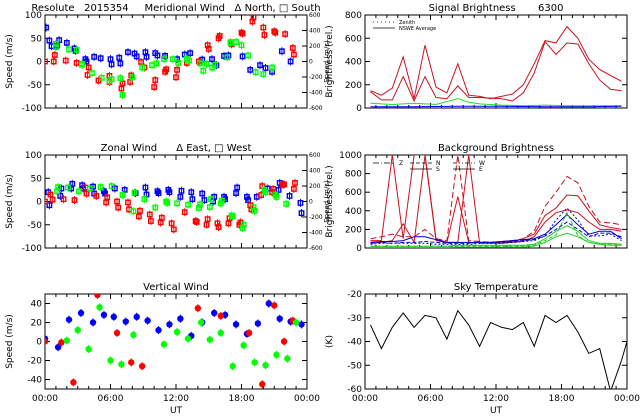 This screenshot has width=640, height=420. What do you see at coordinates (33, 16) in the screenshot?
I see `y-tick-label: 100` at bounding box center [33, 16].